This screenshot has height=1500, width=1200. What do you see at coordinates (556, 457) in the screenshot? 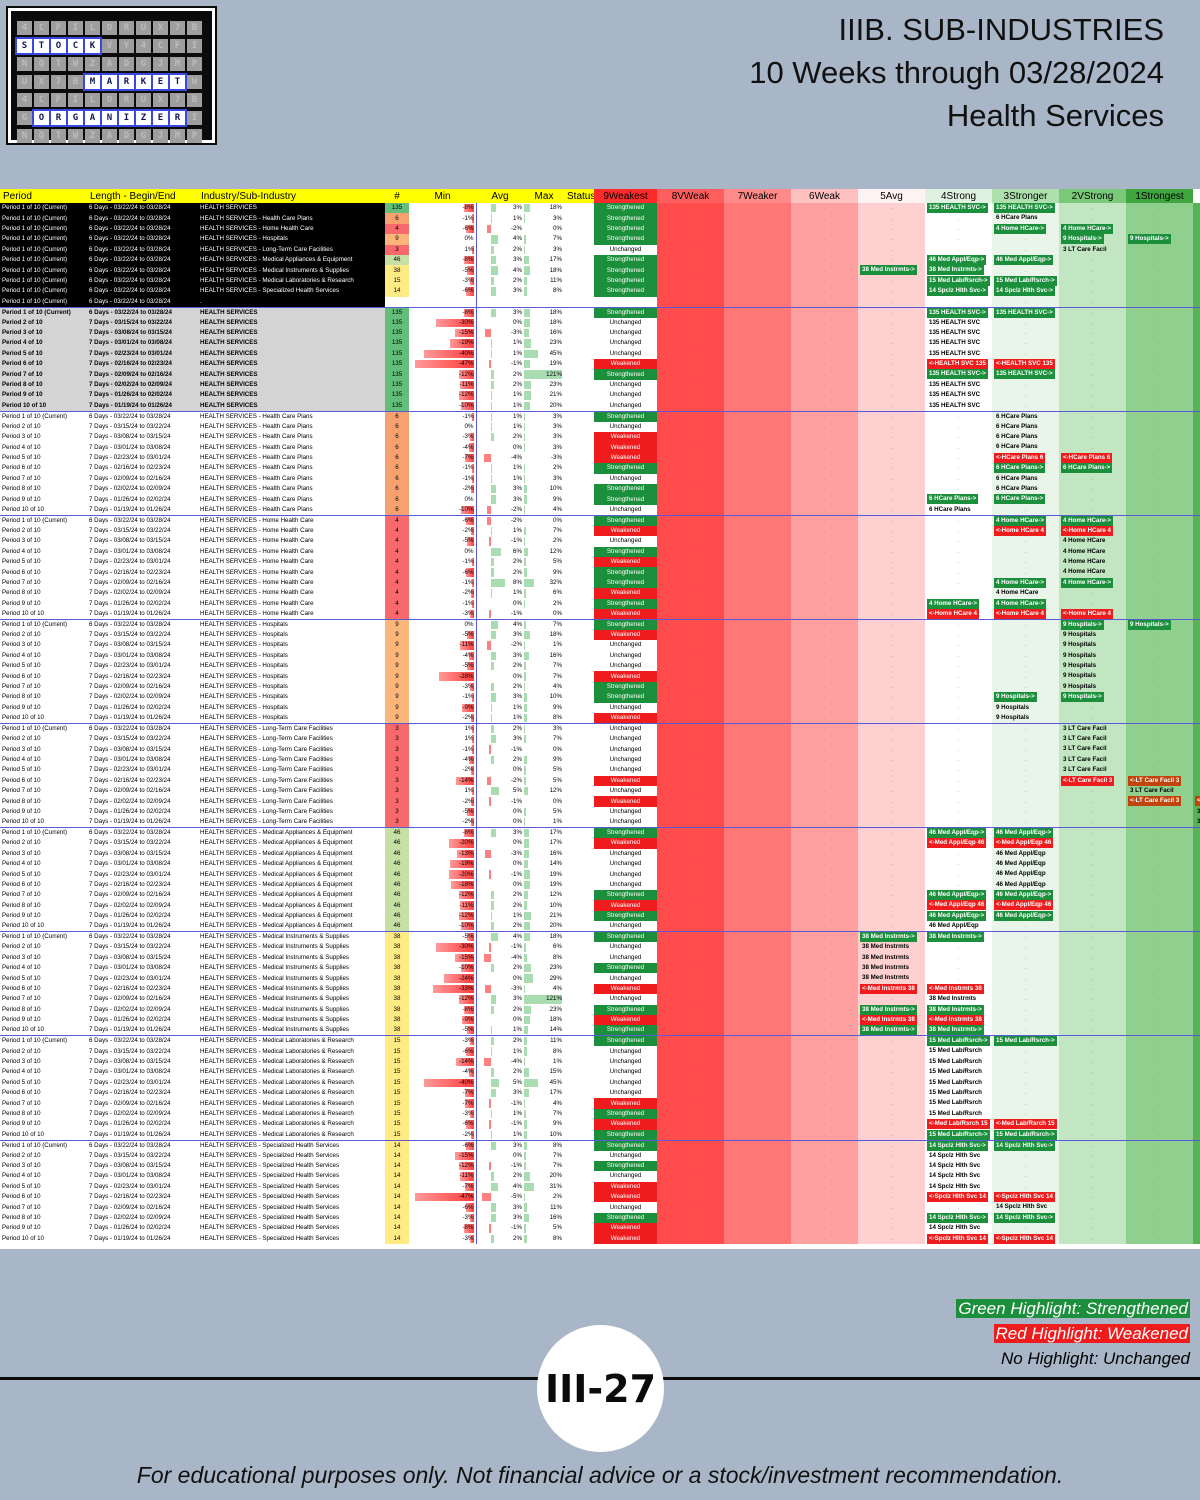
I see `max-value: -3%` at bounding box center [556, 457].